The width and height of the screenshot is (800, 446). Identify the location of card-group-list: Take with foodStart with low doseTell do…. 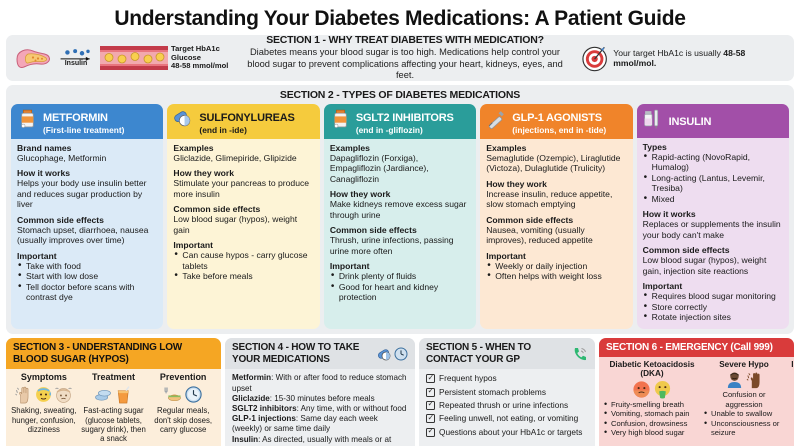
(87, 281).